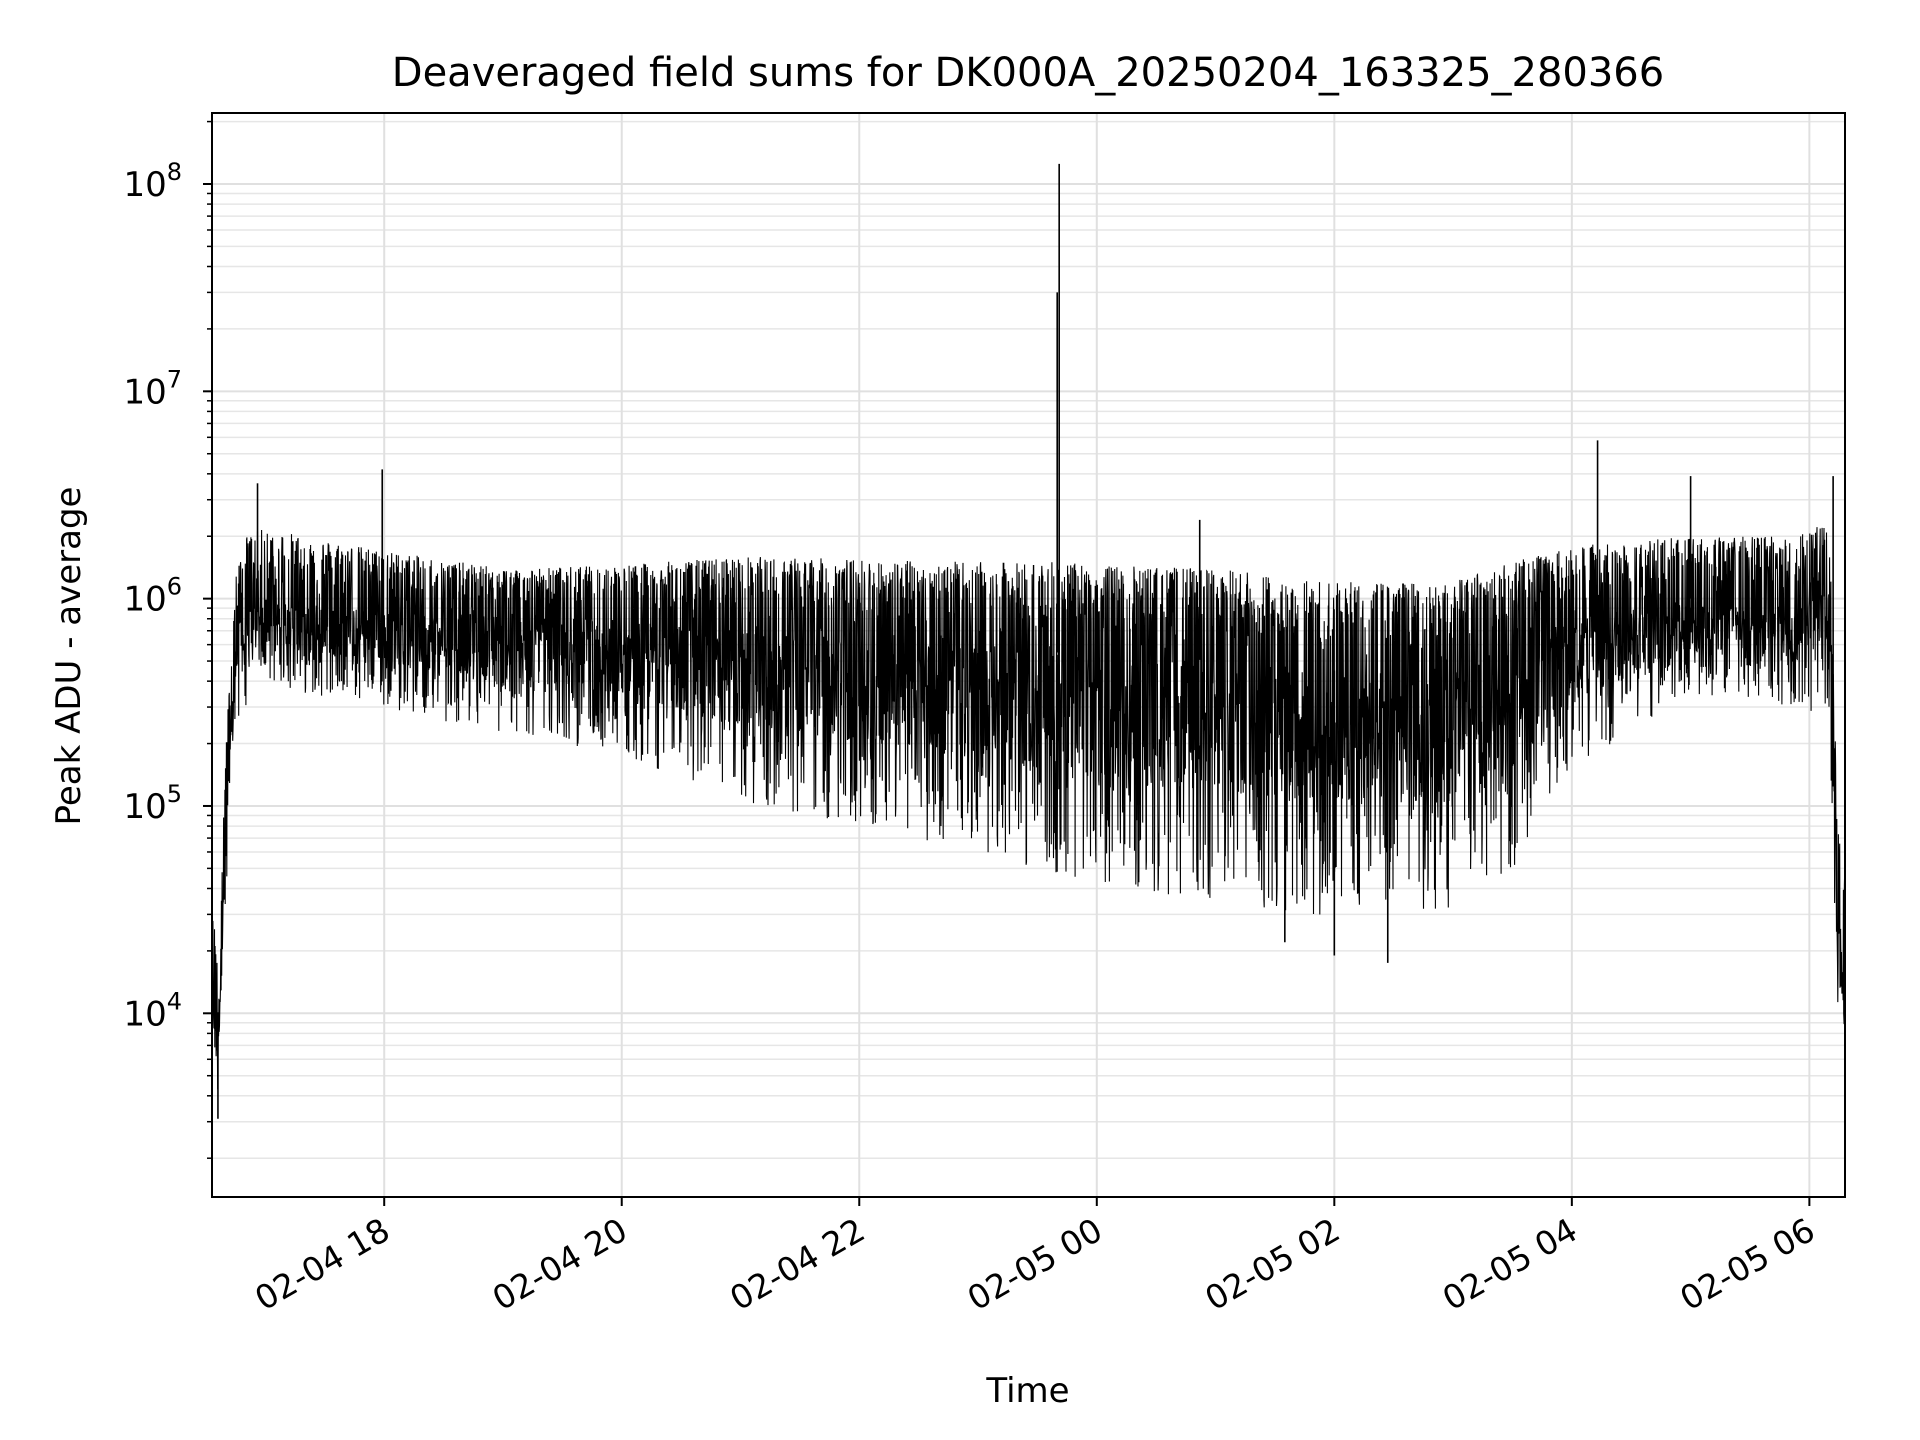  What do you see at coordinates (152, 181) in the screenshot?
I see `y-tick-label: 10⁸` at bounding box center [152, 181].